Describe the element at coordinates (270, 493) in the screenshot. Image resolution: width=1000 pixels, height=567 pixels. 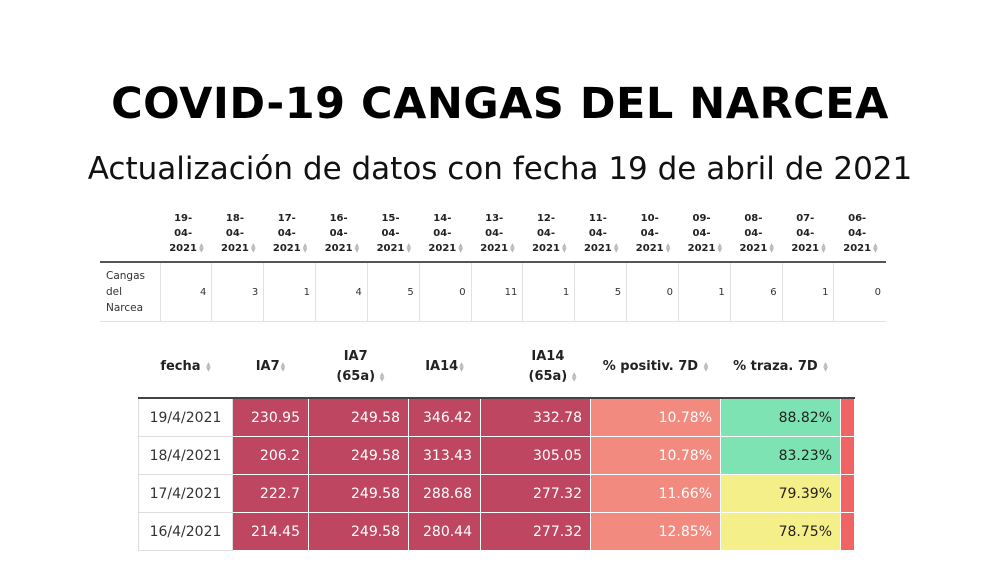
I see `ia7-cell: 222.7` at that location.